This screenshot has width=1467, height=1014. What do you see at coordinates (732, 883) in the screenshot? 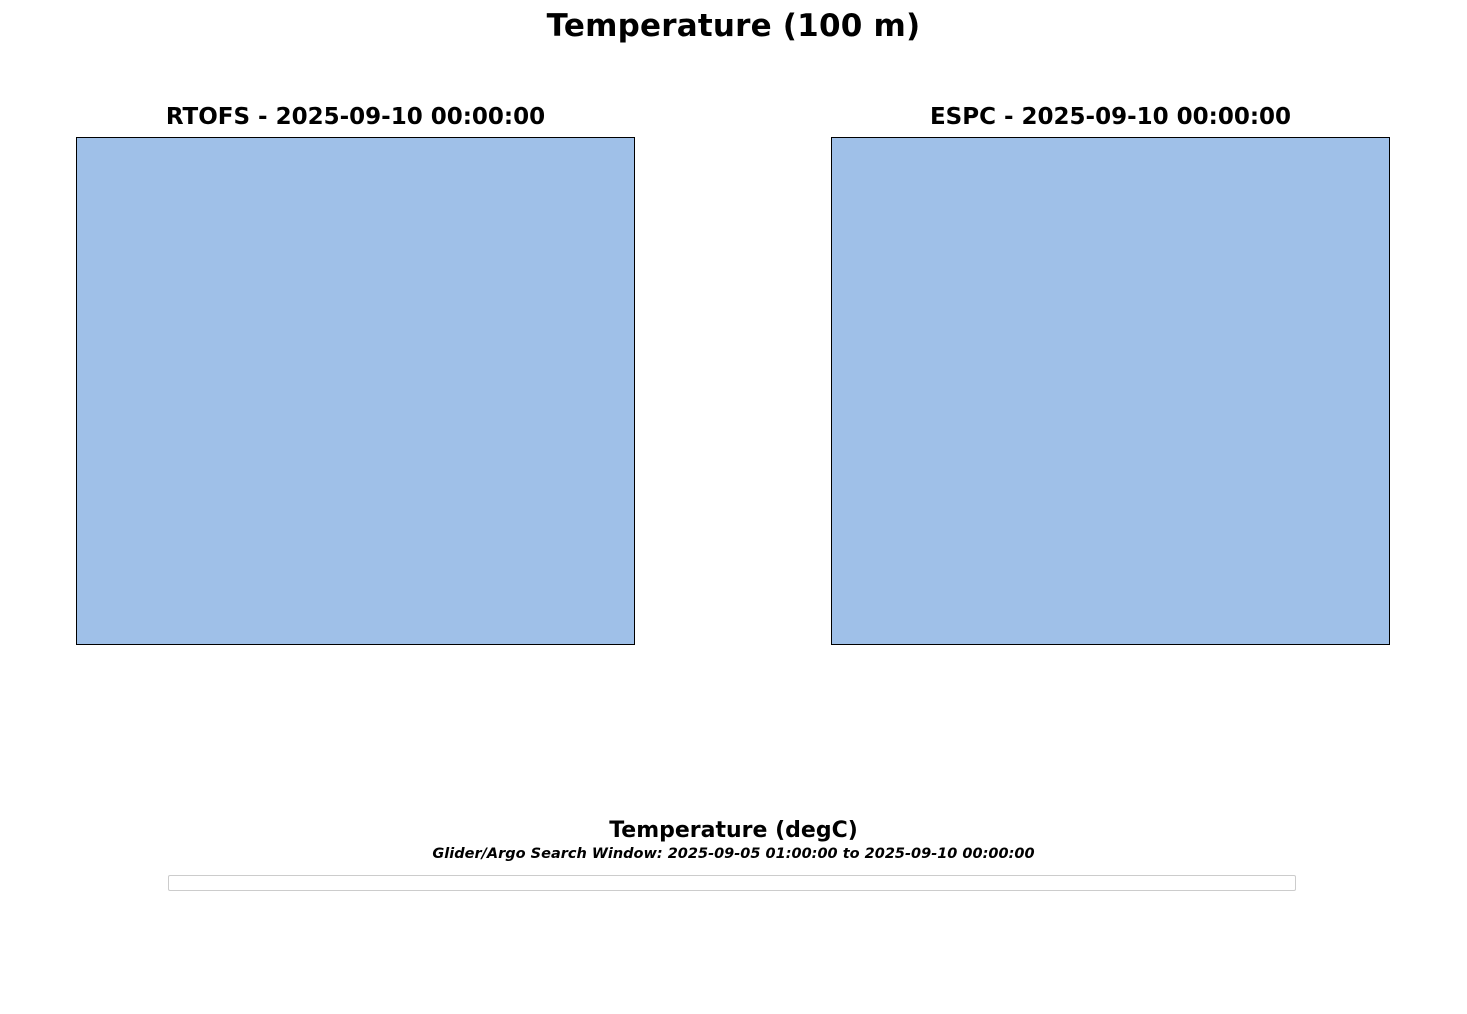
I see `float-legend` at bounding box center [732, 883].